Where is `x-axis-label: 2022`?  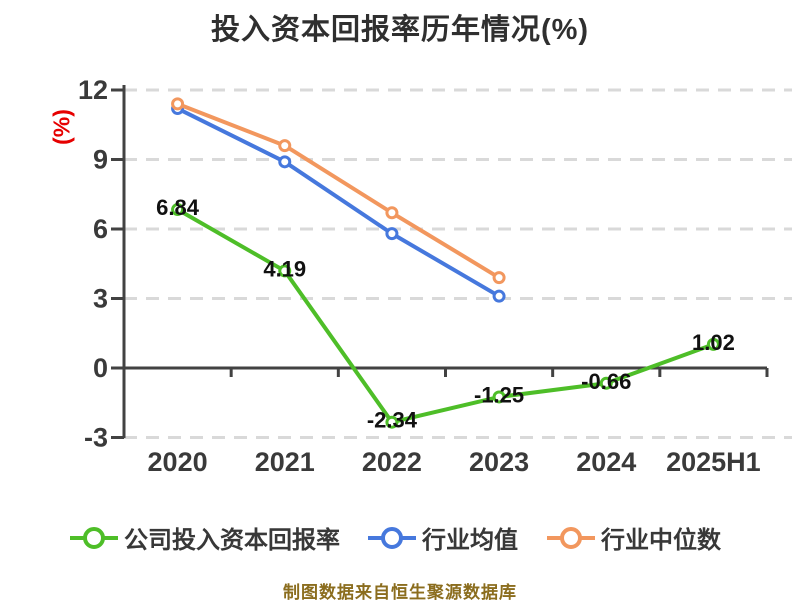
x-axis-label: 2022 is located at coordinates (392, 462).